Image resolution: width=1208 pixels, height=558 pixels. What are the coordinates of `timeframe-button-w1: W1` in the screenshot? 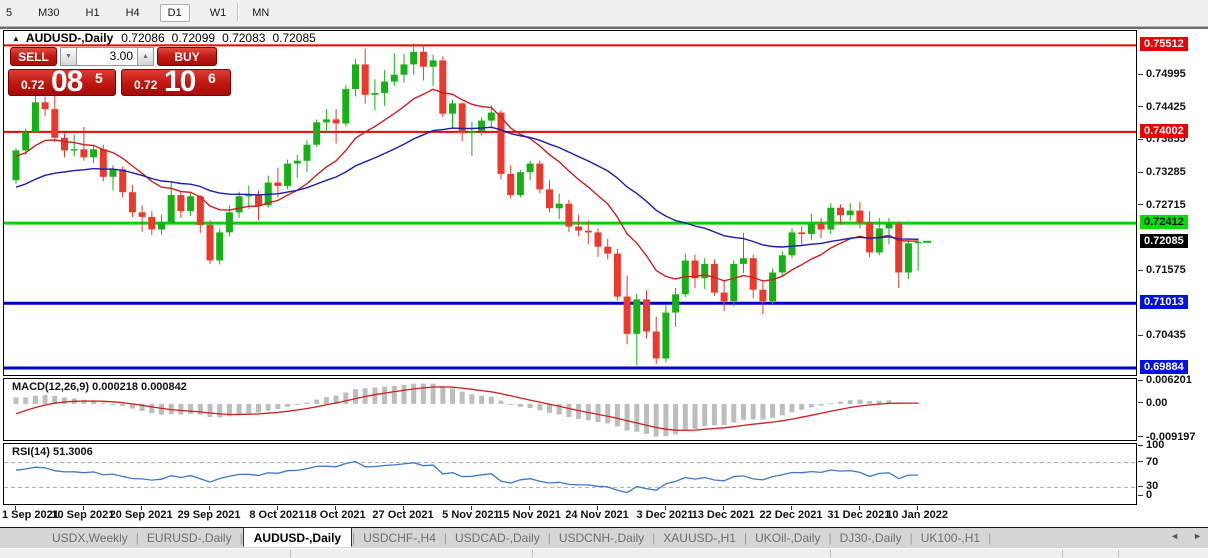 It's located at (218, 13).